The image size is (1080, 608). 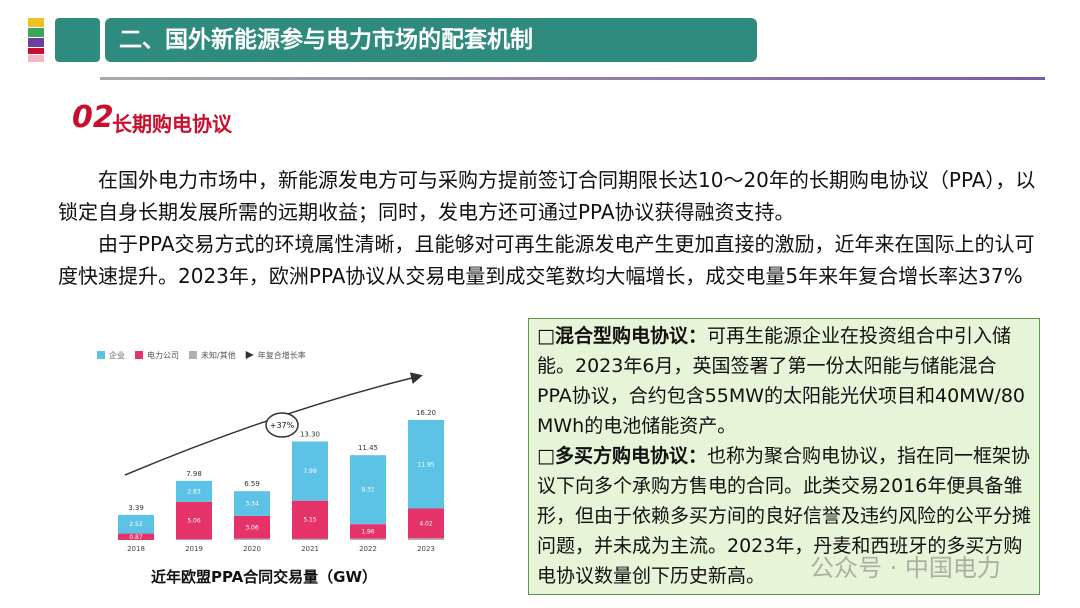 I want to click on segment-label: 0.87, so click(x=136, y=537).